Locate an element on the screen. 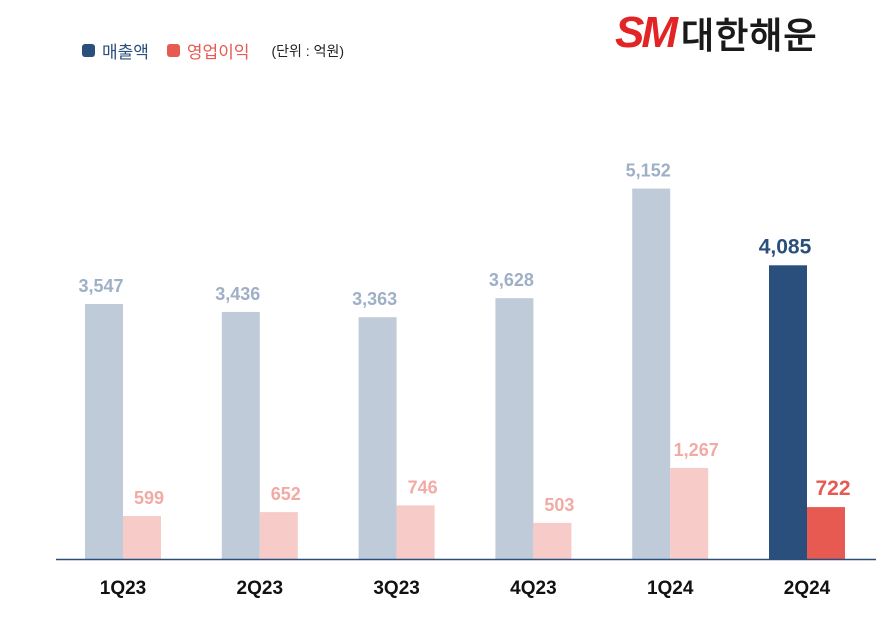  op-value-label: 599 is located at coordinates (149, 498).